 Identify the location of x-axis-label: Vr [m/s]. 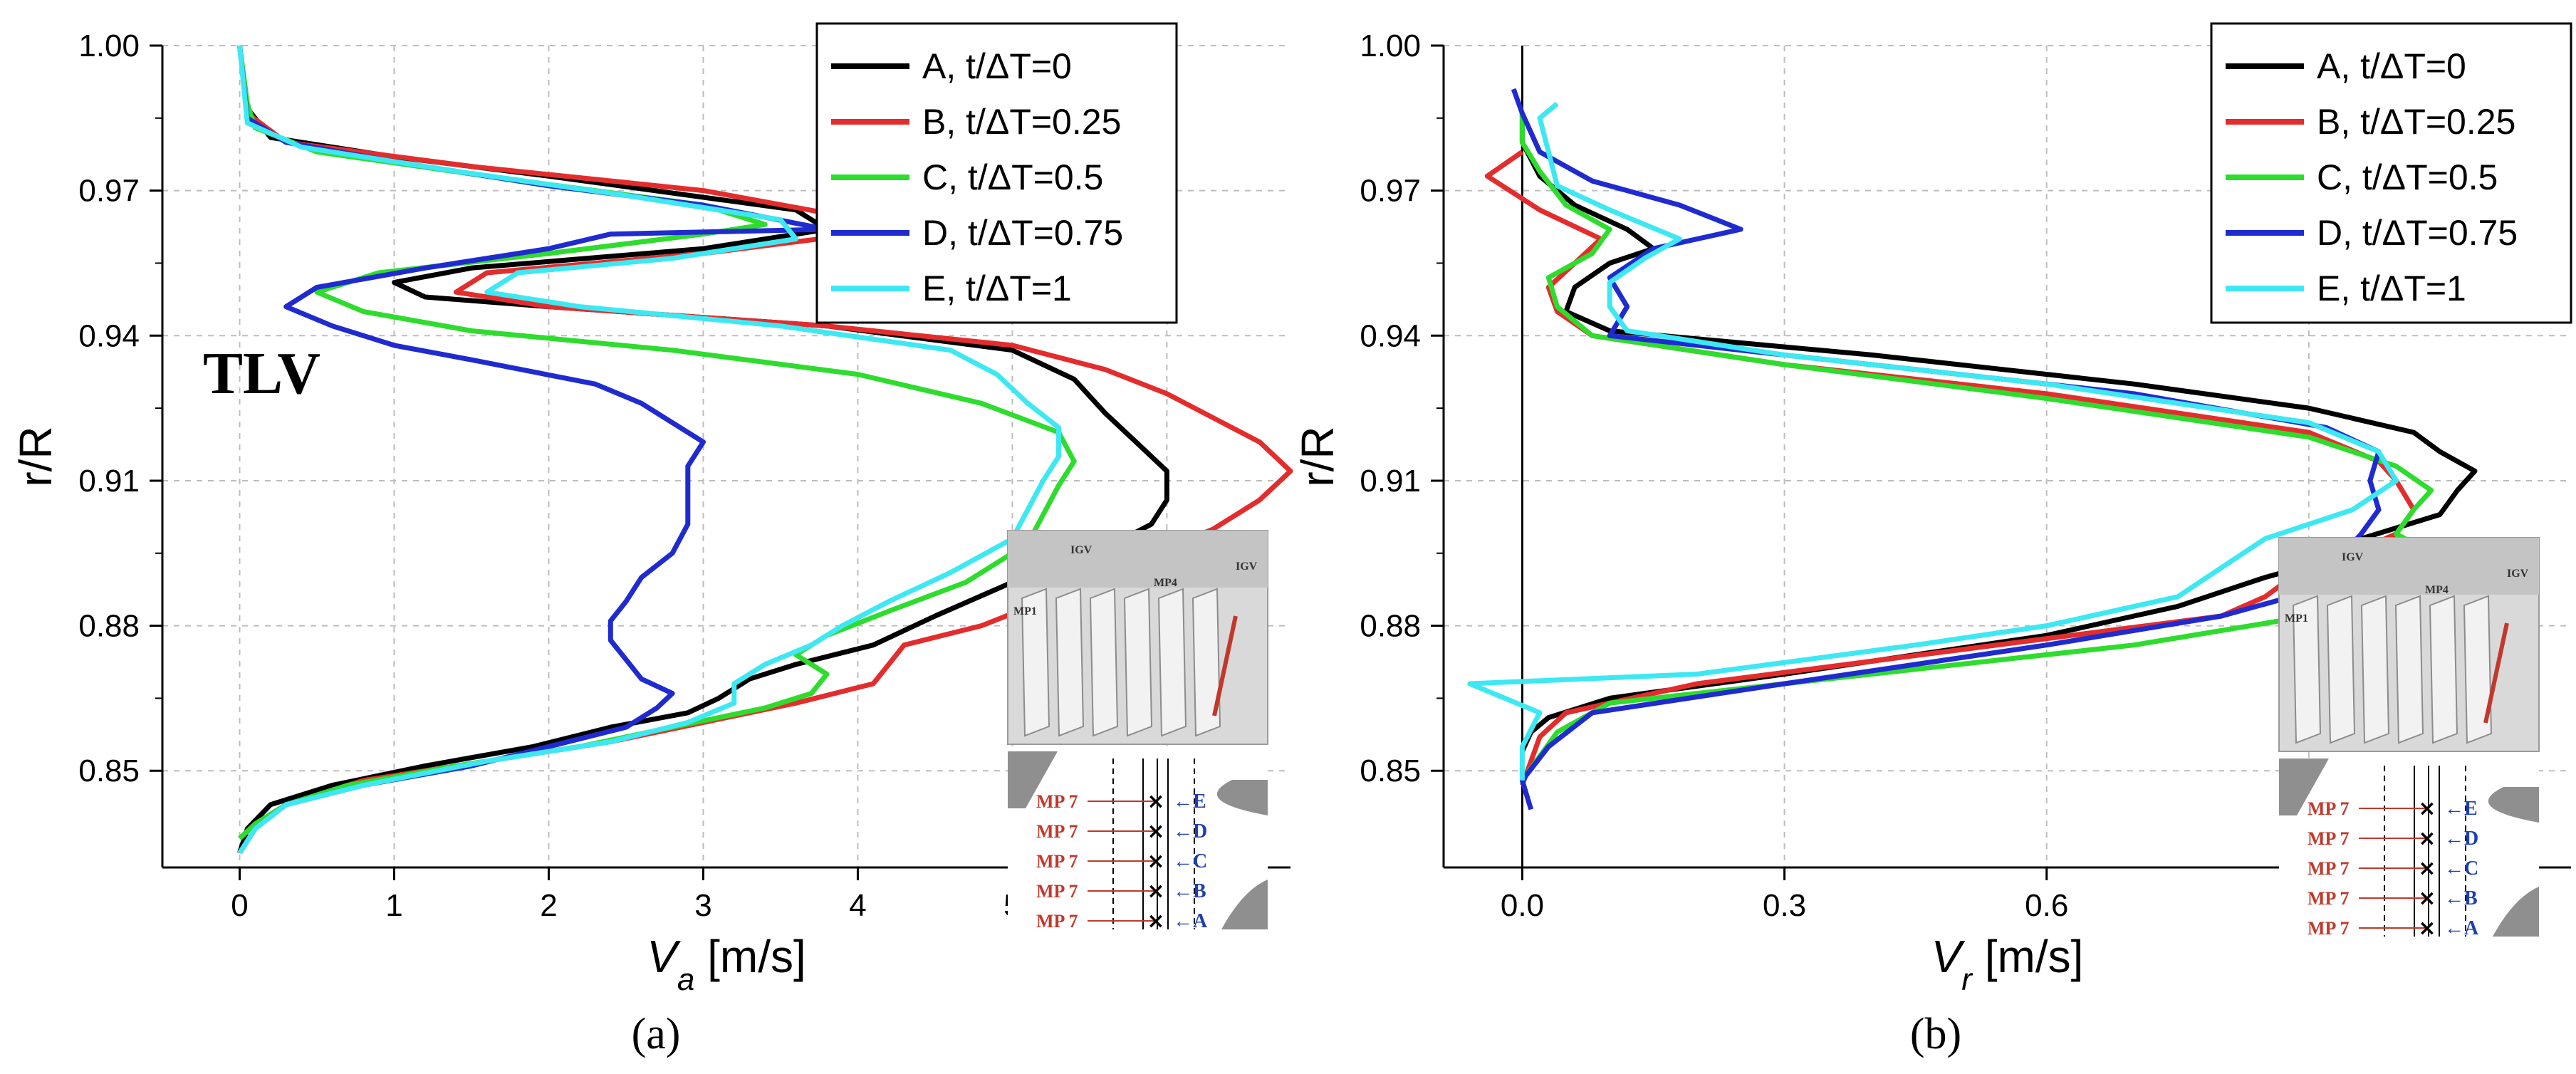
(2007, 964).